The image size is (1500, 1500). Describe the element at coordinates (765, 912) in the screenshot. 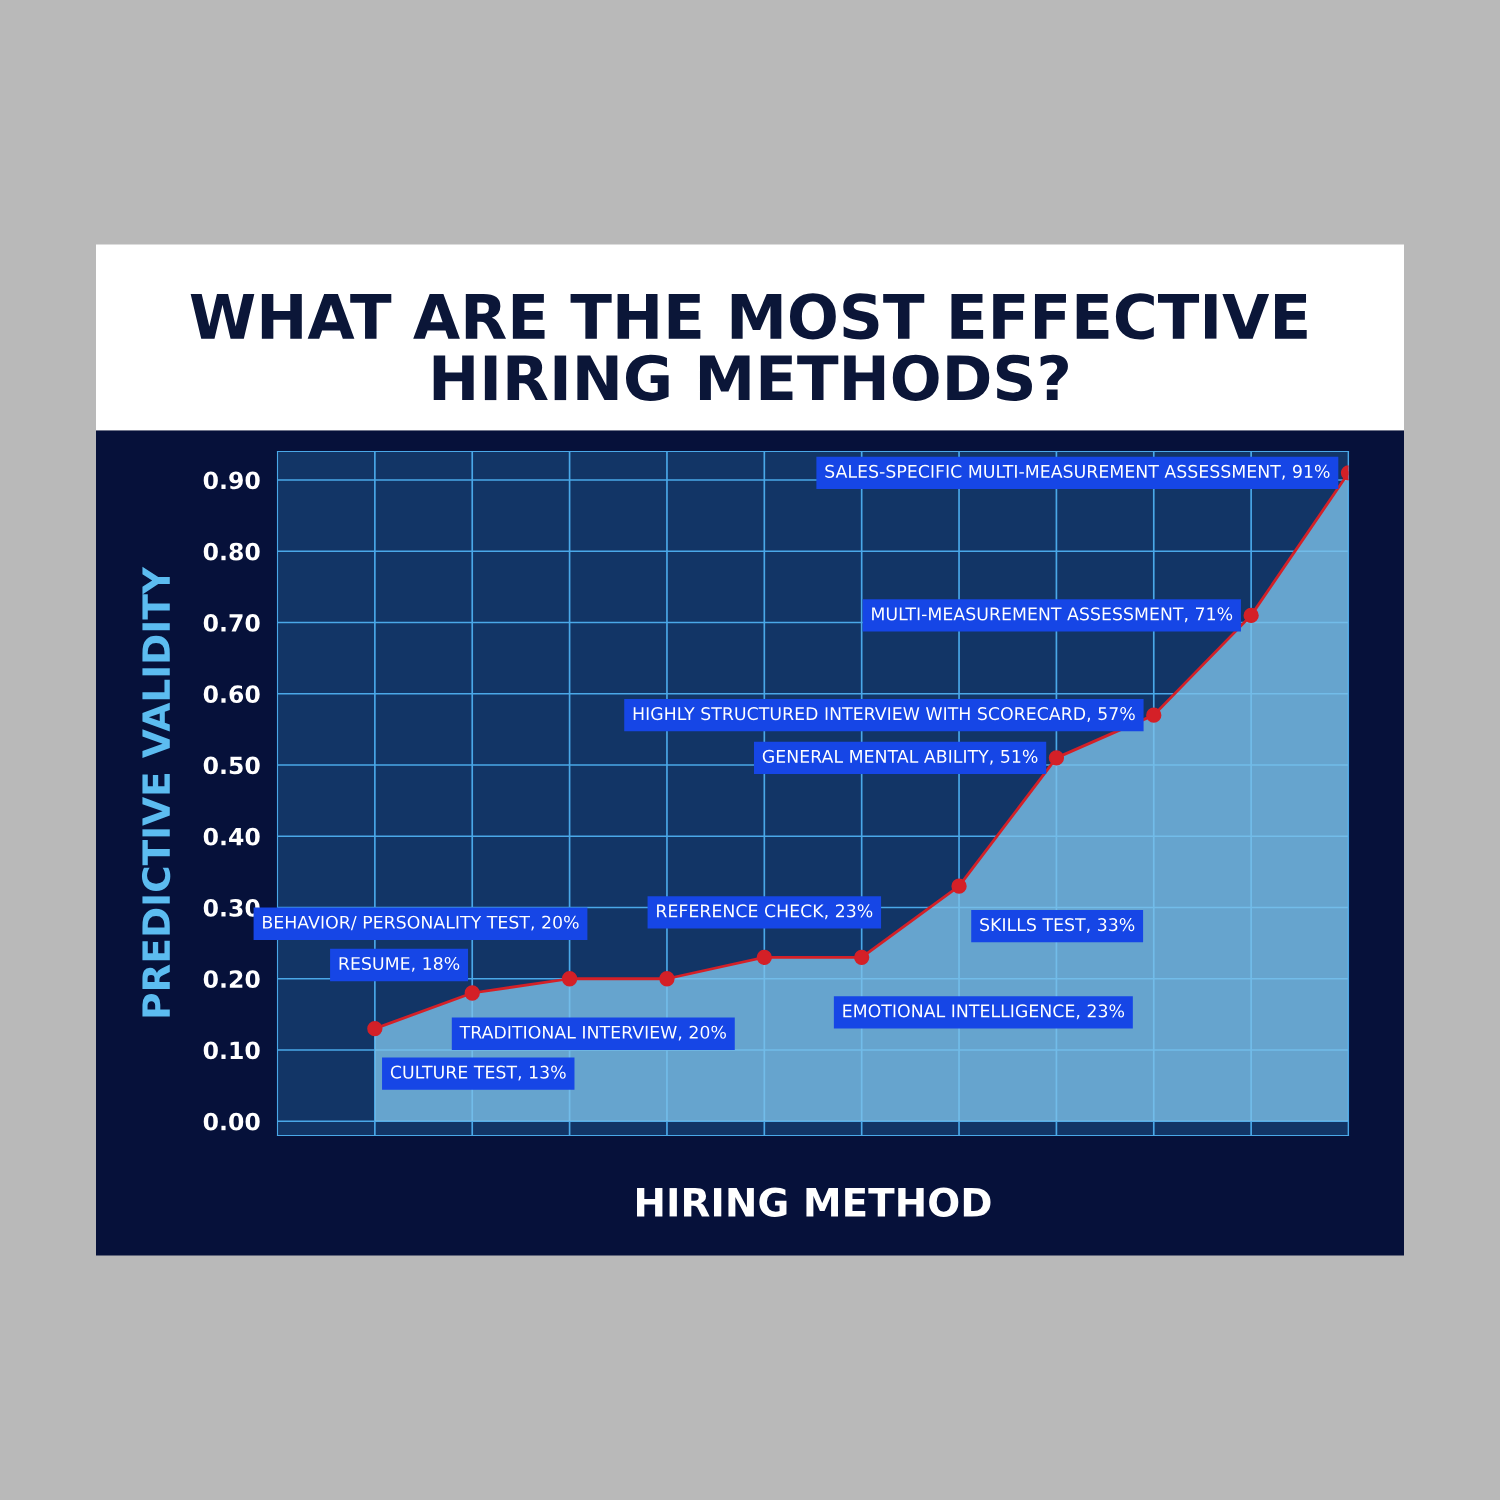

I see `data-label: REFERENCE CHECK, 23%` at that location.